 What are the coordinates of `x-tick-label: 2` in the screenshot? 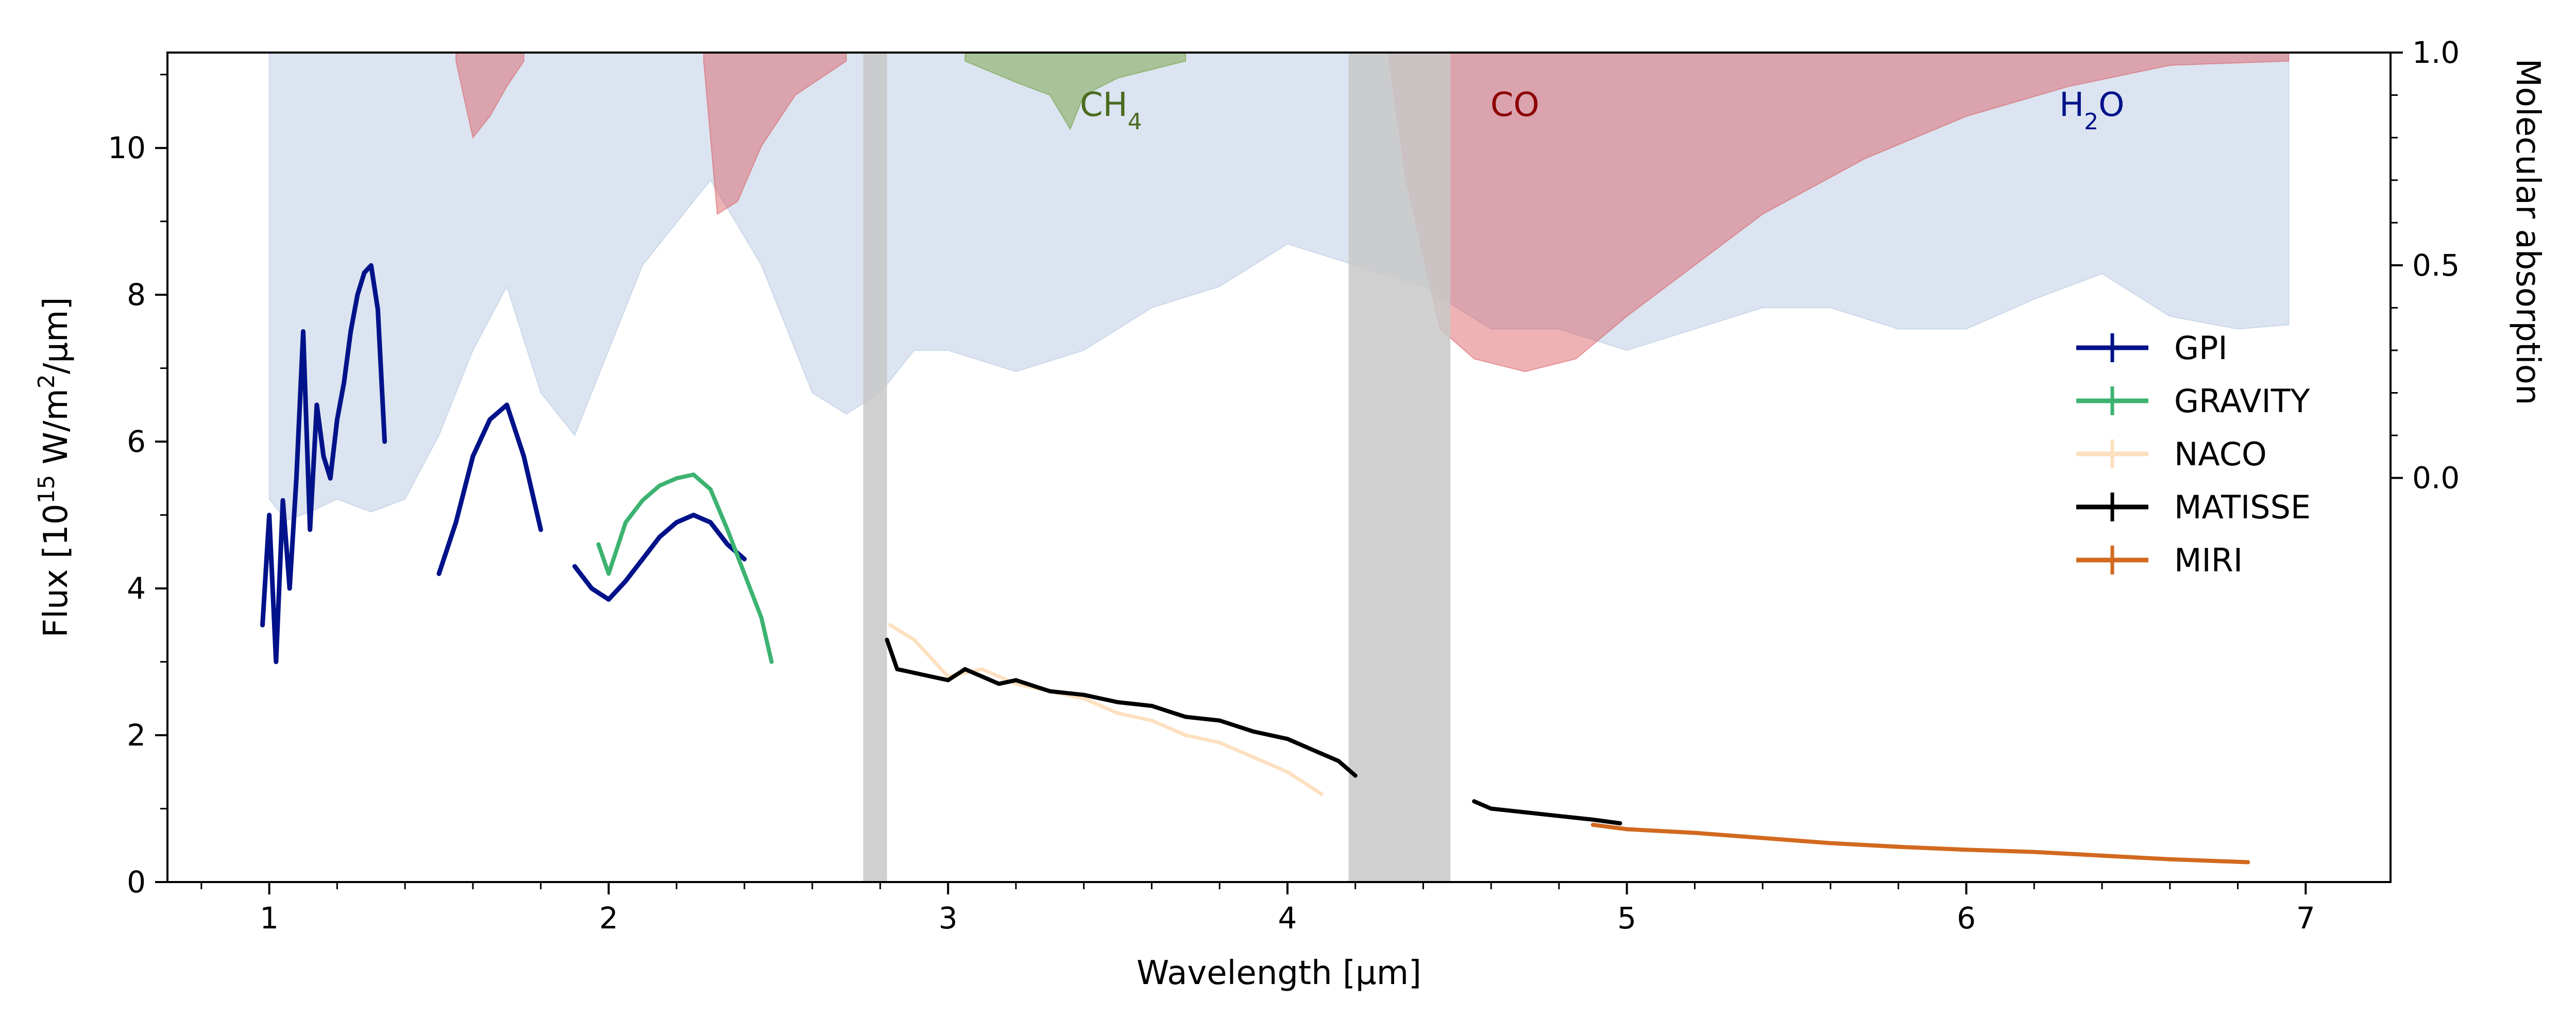 It's located at (608, 919).